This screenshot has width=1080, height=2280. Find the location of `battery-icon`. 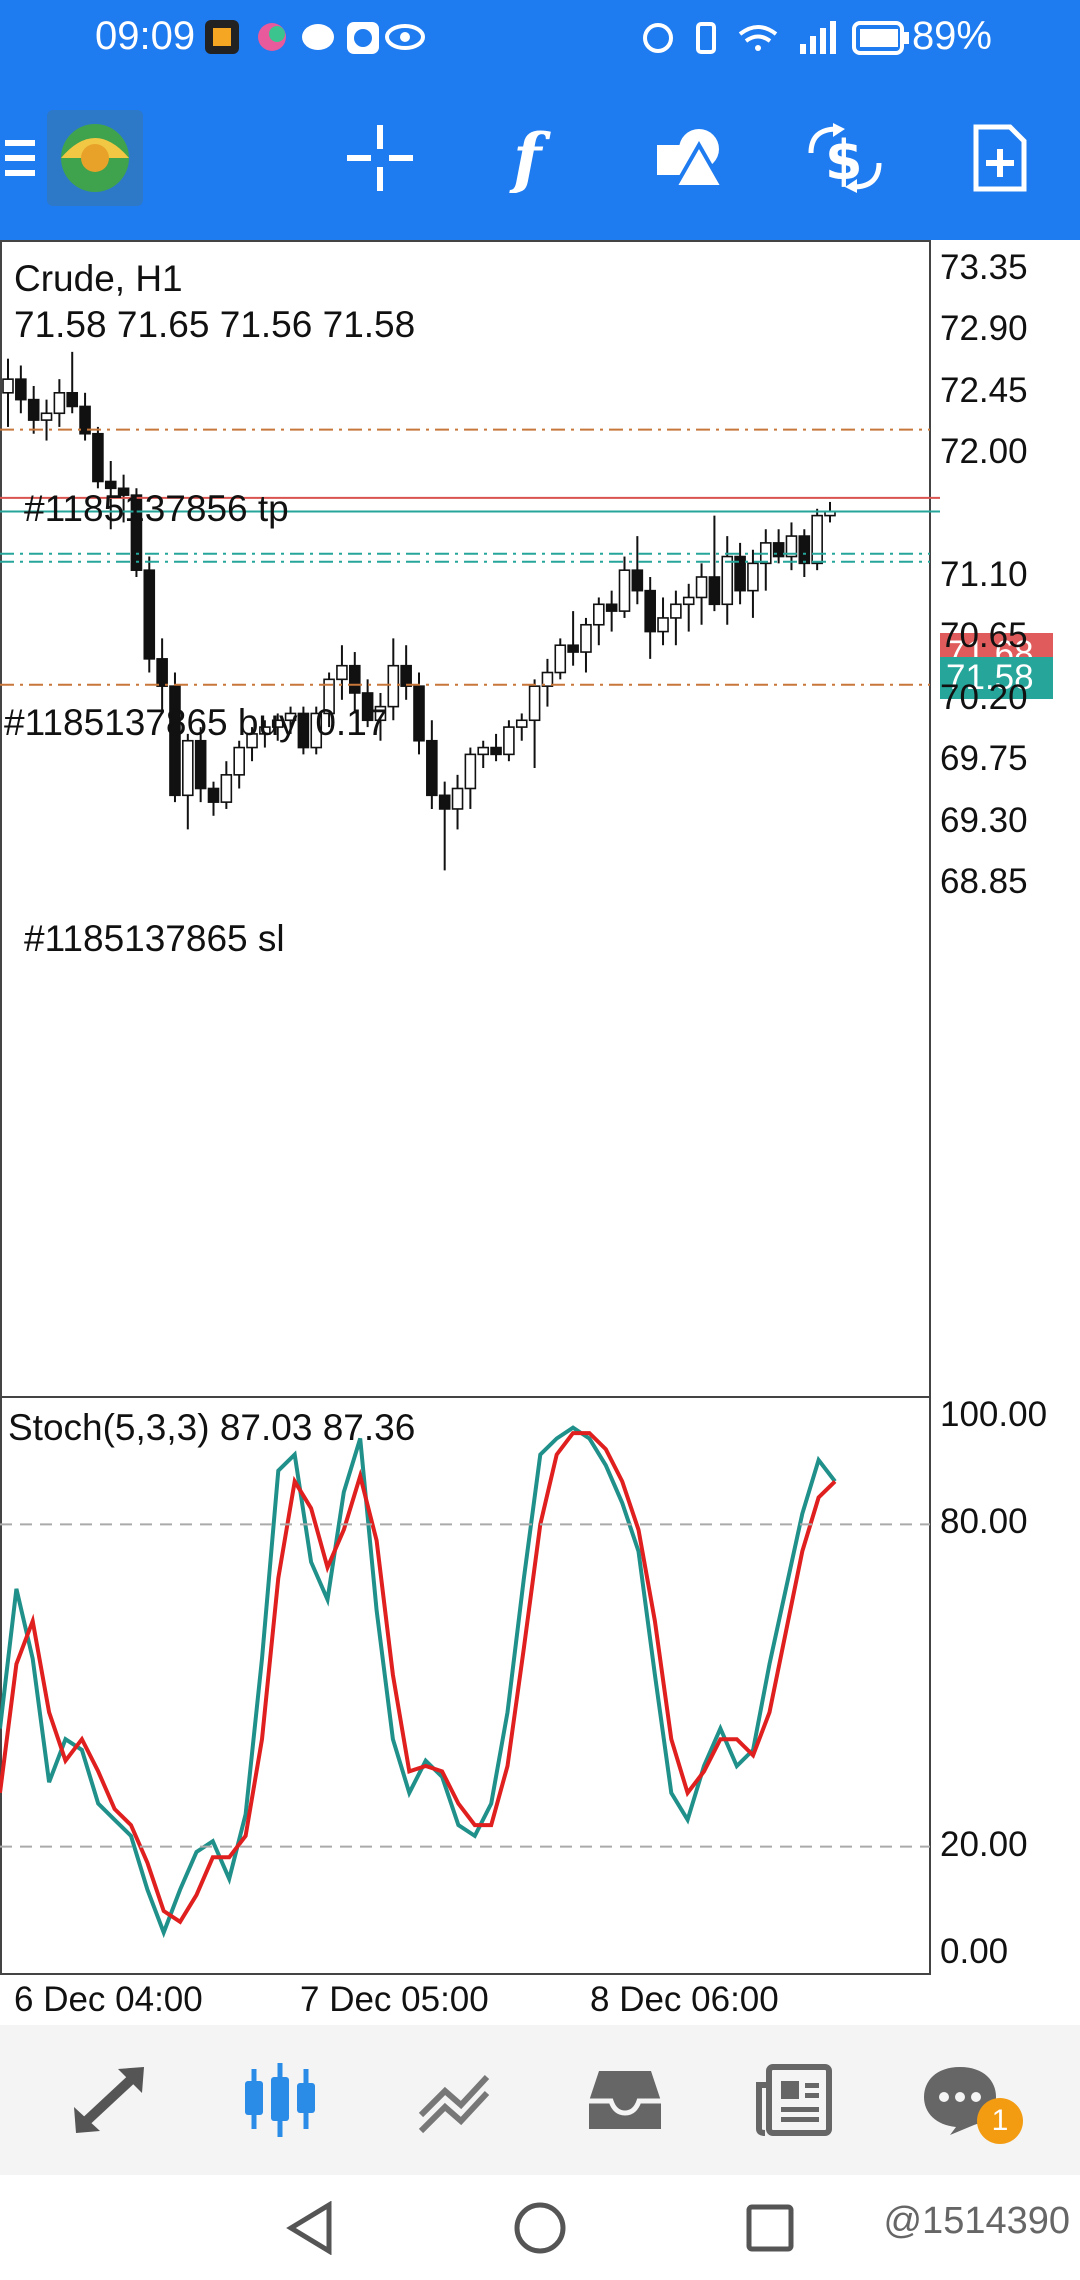

battery-icon is located at coordinates (880, 38).